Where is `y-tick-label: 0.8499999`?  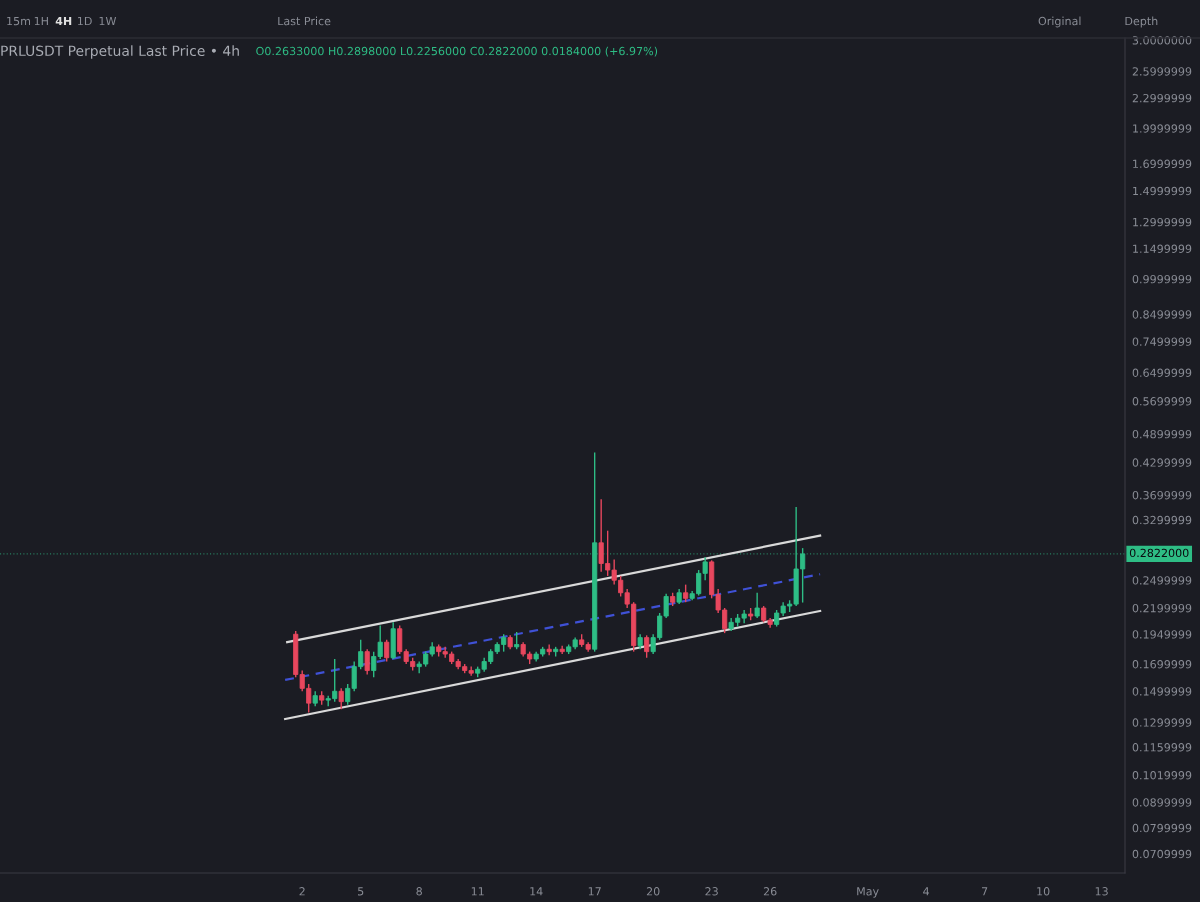
y-tick-label: 0.8499999 is located at coordinates (1162, 314).